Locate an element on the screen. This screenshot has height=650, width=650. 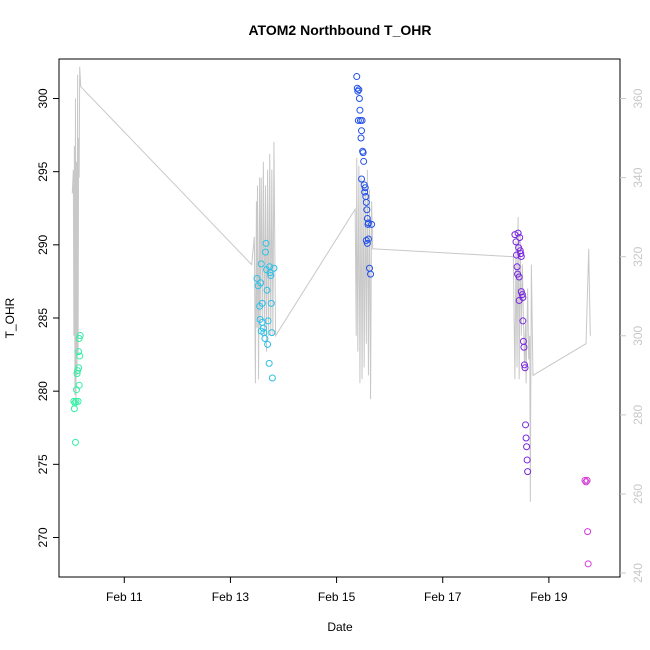
x-axis: Feb 11 Feb 13 Feb 15 Feb 17 Feb 19 is located at coordinates (337, 590).